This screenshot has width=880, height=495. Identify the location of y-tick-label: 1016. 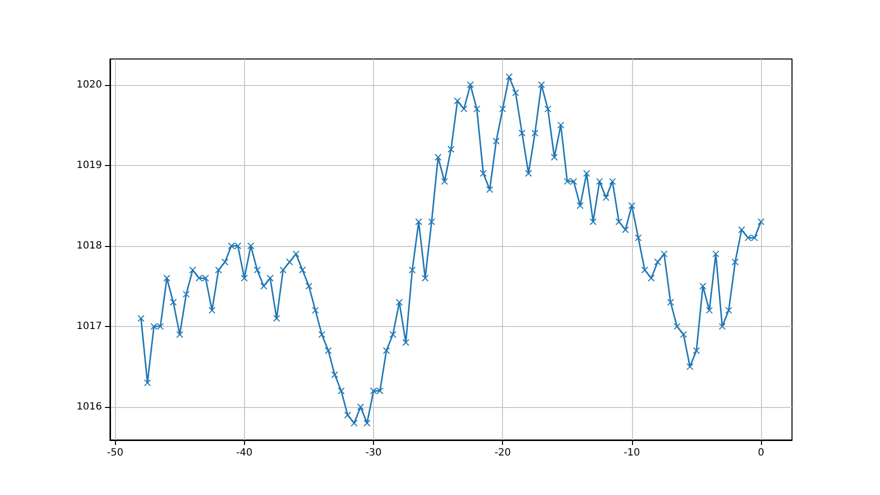
(89, 406).